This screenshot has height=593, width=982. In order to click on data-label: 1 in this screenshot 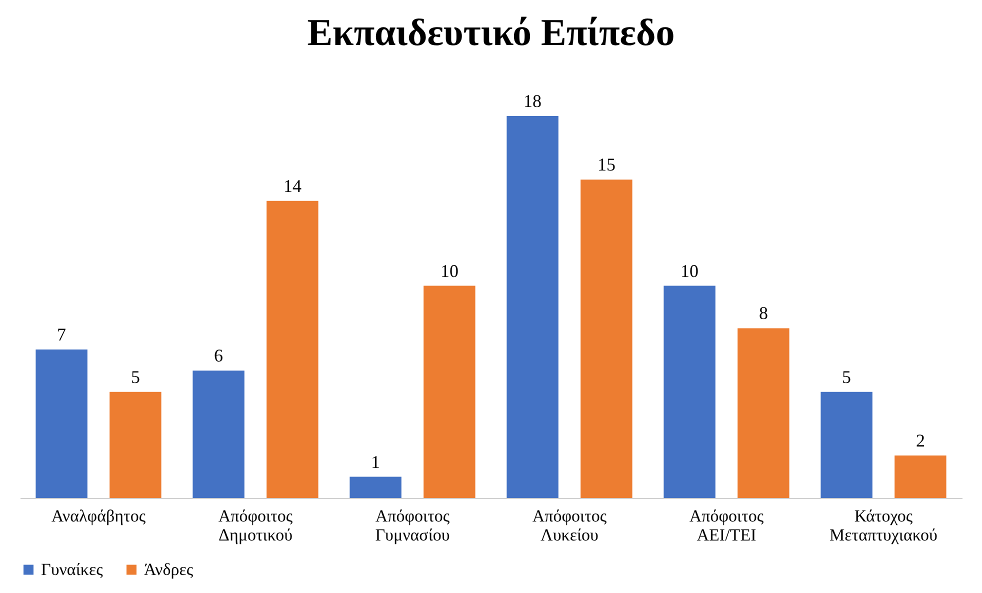, I will do `click(375, 462)`.